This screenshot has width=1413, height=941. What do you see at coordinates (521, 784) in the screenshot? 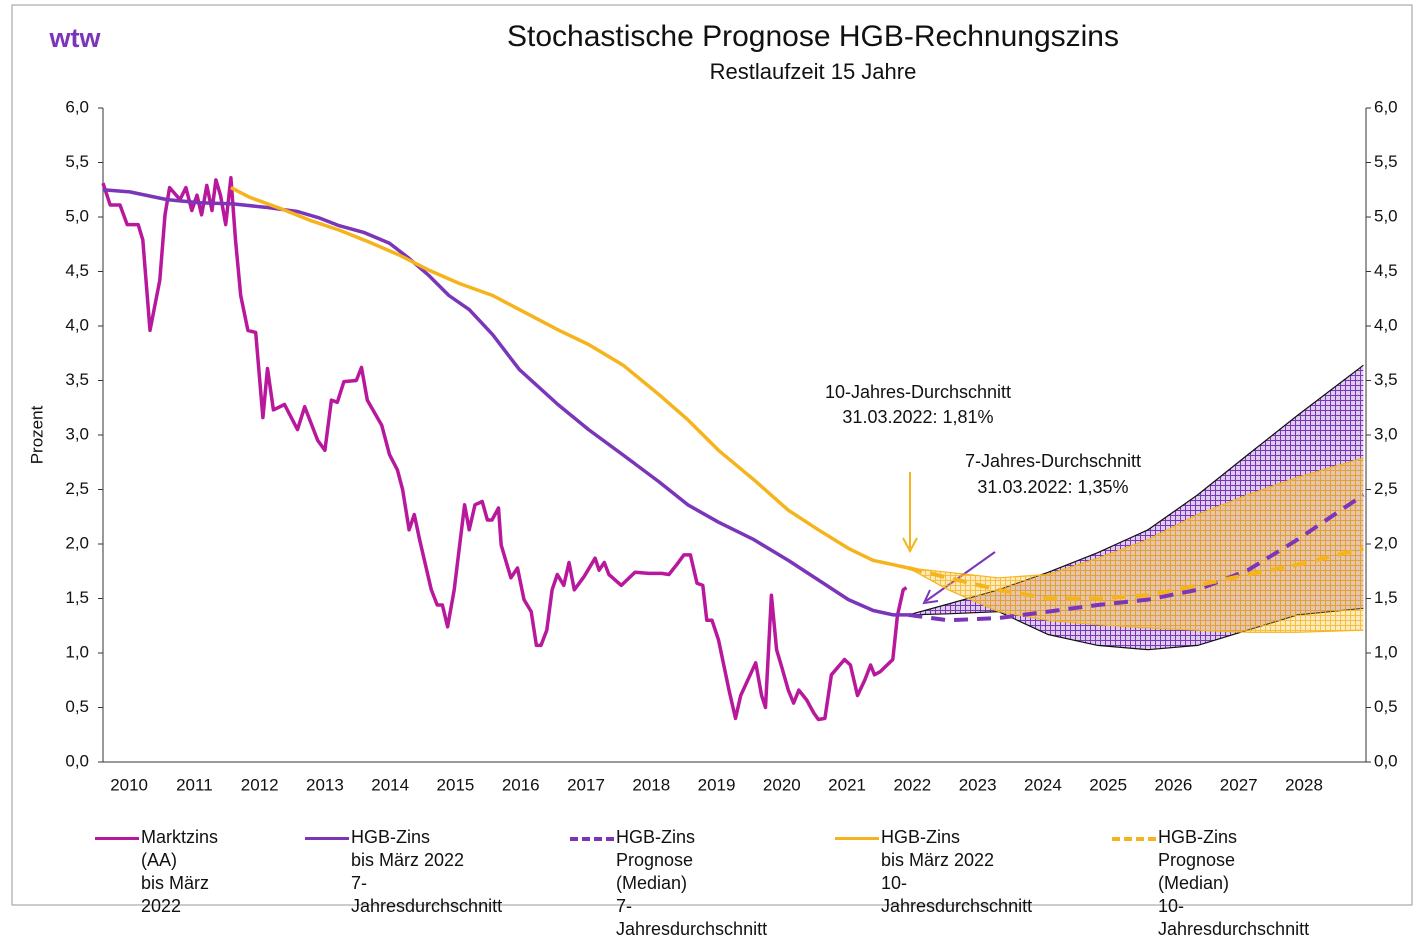
I see `x-tick-label: 2016` at bounding box center [521, 784].